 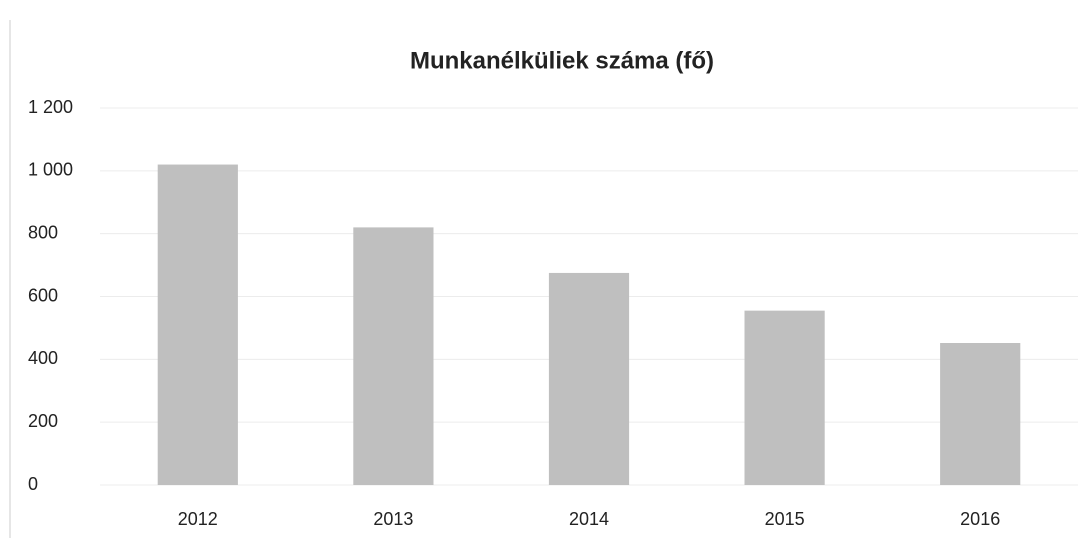 I want to click on y-tick-label: 0, so click(x=33, y=484).